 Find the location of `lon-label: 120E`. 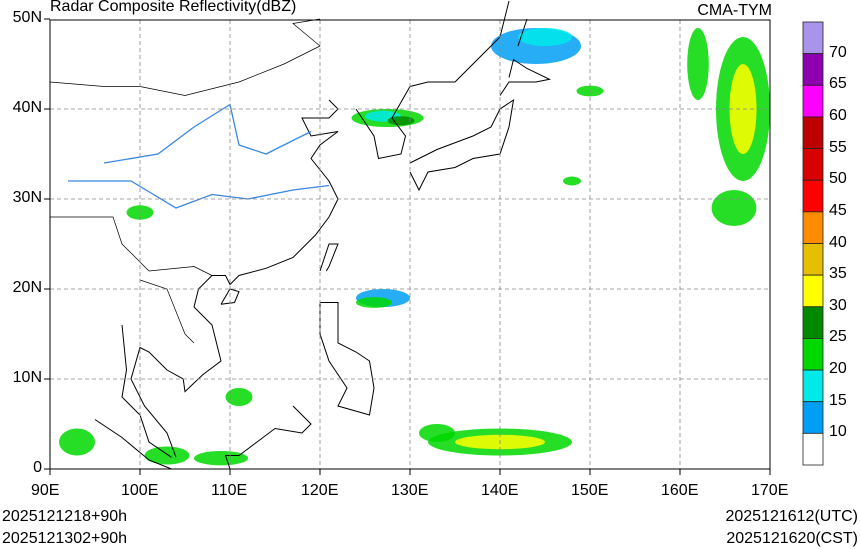

lon-label: 120E is located at coordinates (320, 490).